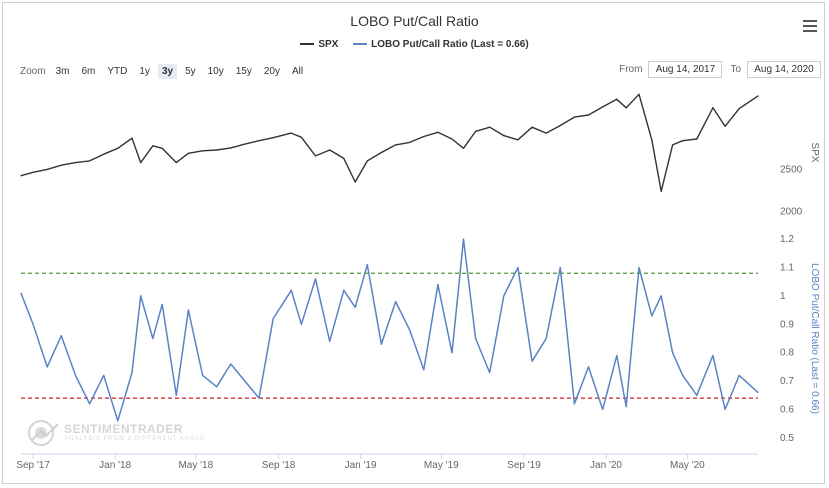  What do you see at coordinates (215, 71) in the screenshot?
I see `zoom-10y-button: 10y` at bounding box center [215, 71].